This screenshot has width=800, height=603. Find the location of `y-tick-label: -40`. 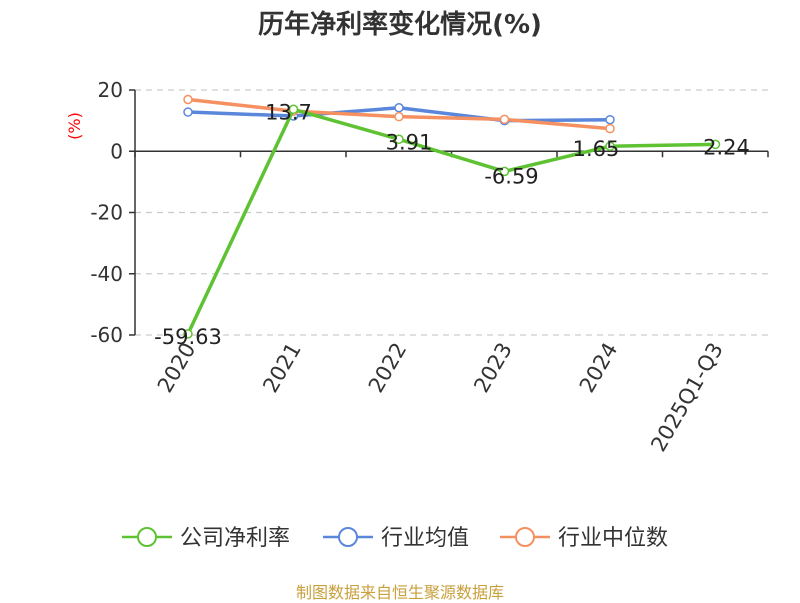

y-tick-label: -40 is located at coordinates (106, 274).